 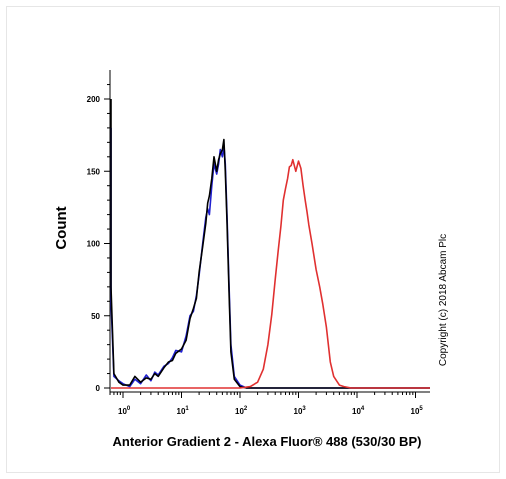 I want to click on y-tick-label: 200, so click(x=94, y=99).